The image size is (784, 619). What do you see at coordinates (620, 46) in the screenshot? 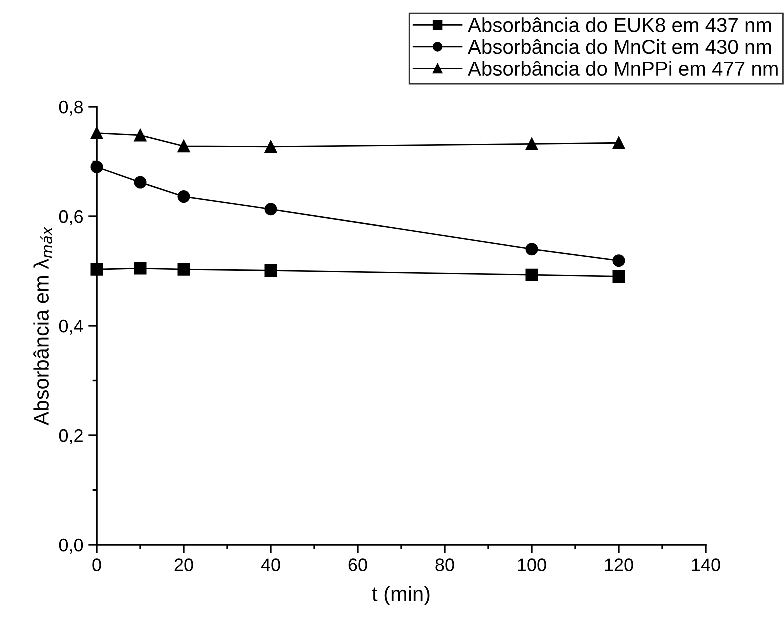
I see `legend-label: Absorbância do MnCit em 430 nm` at bounding box center [620, 46].